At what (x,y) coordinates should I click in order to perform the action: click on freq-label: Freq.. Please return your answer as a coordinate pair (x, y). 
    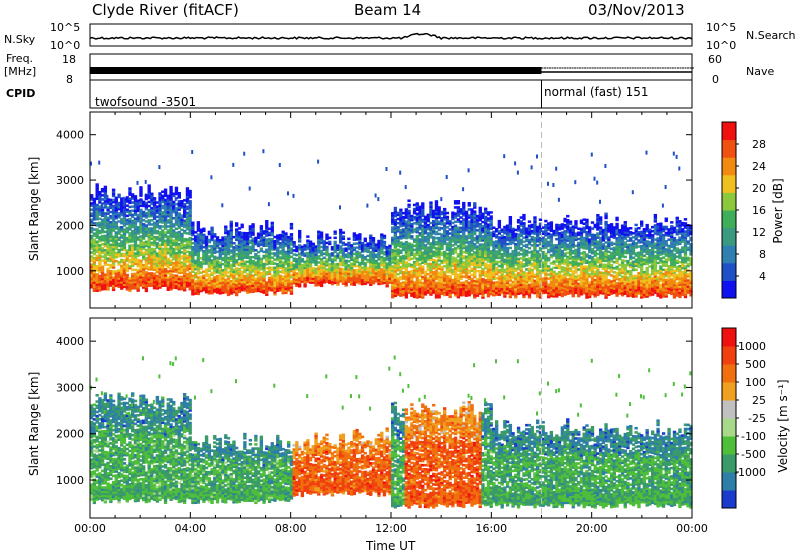
    Looking at the image, I should click on (20, 58).